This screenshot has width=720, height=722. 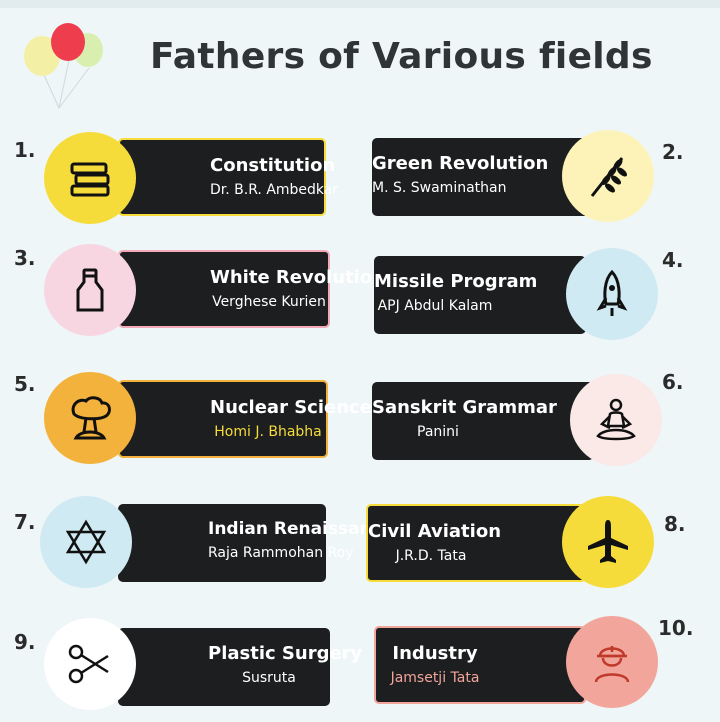 I want to click on card-civil-aviation: Civil Aviation J.R.D. Tata, so click(x=476, y=543).